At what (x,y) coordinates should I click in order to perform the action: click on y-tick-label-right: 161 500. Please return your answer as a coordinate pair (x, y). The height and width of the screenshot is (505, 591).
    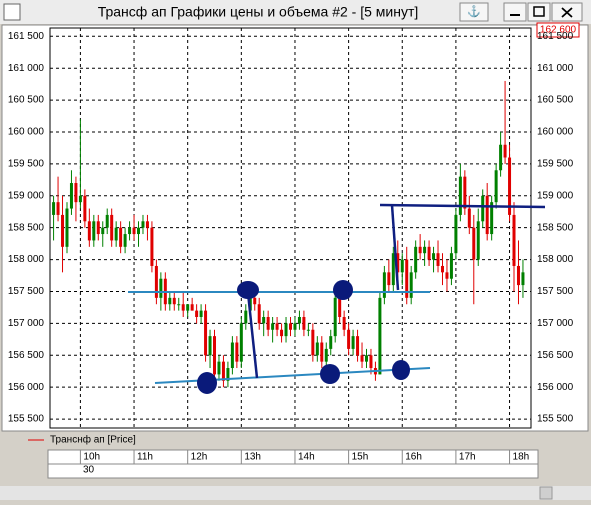
    Looking at the image, I should click on (555, 36).